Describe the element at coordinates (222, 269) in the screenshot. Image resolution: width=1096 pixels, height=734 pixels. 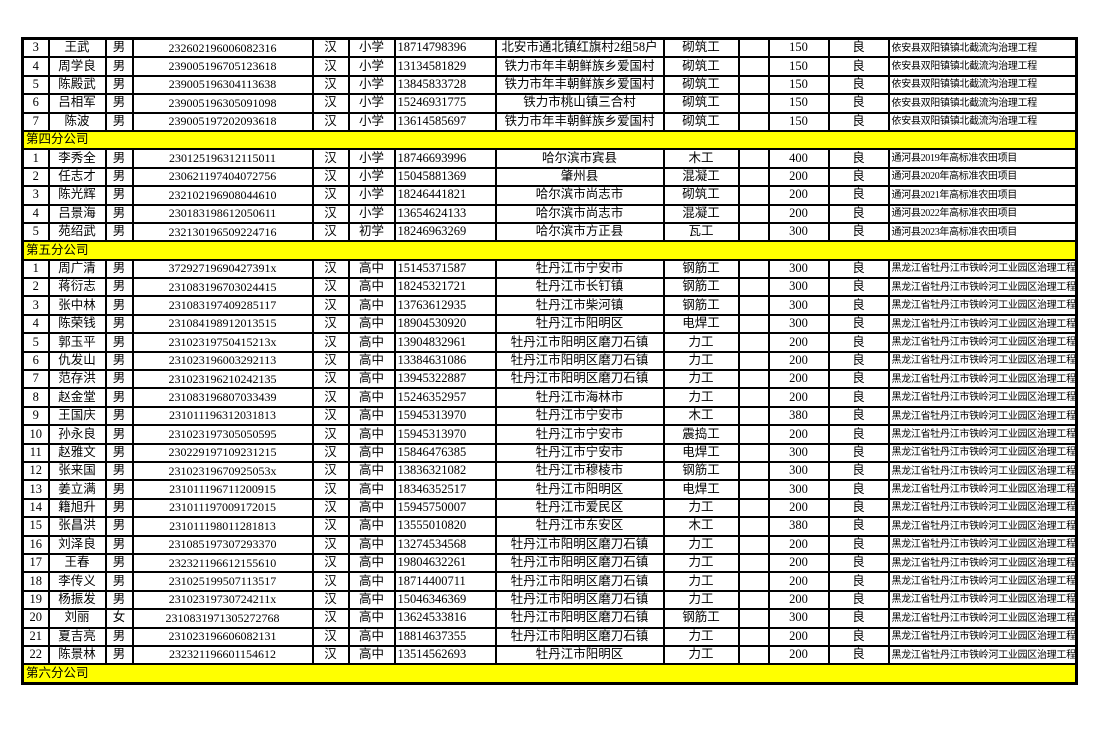
I see `id-number-cell: 37292719690427391x` at that location.